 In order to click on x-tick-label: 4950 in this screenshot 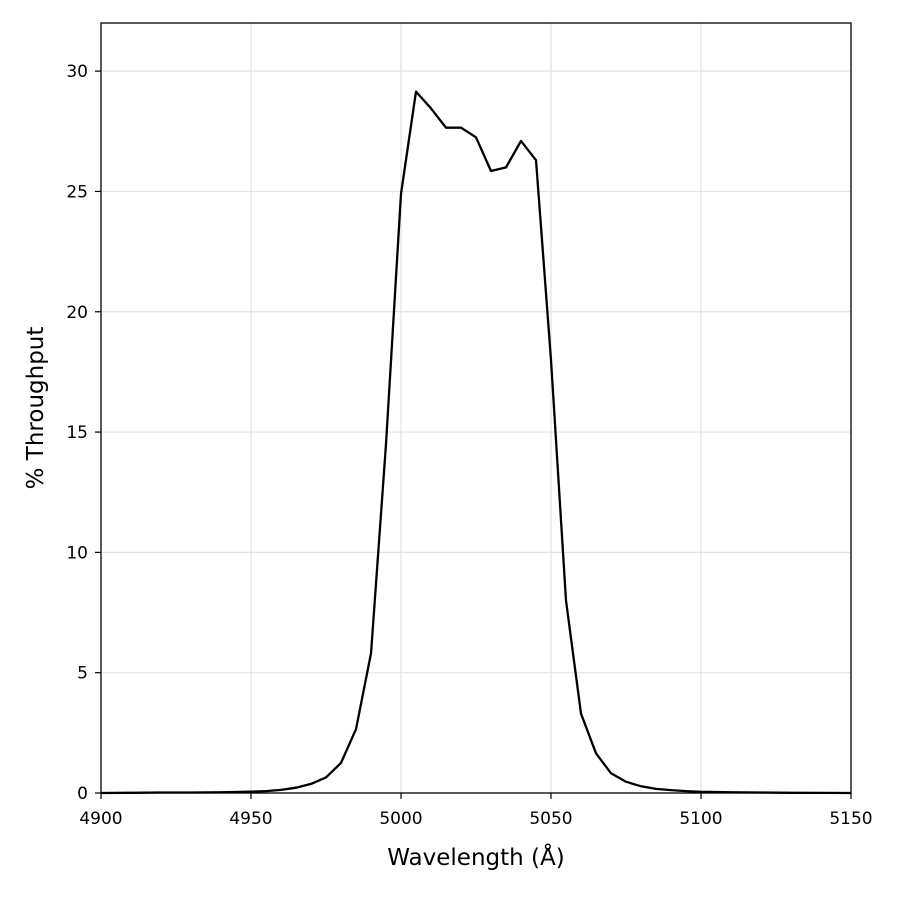, I will do `click(250, 819)`.